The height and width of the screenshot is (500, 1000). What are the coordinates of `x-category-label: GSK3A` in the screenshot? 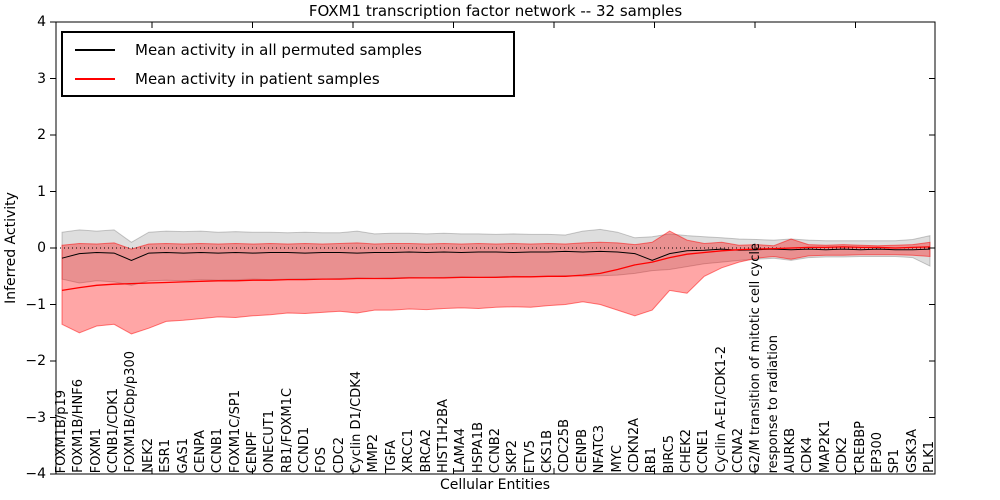 It's located at (912, 450).